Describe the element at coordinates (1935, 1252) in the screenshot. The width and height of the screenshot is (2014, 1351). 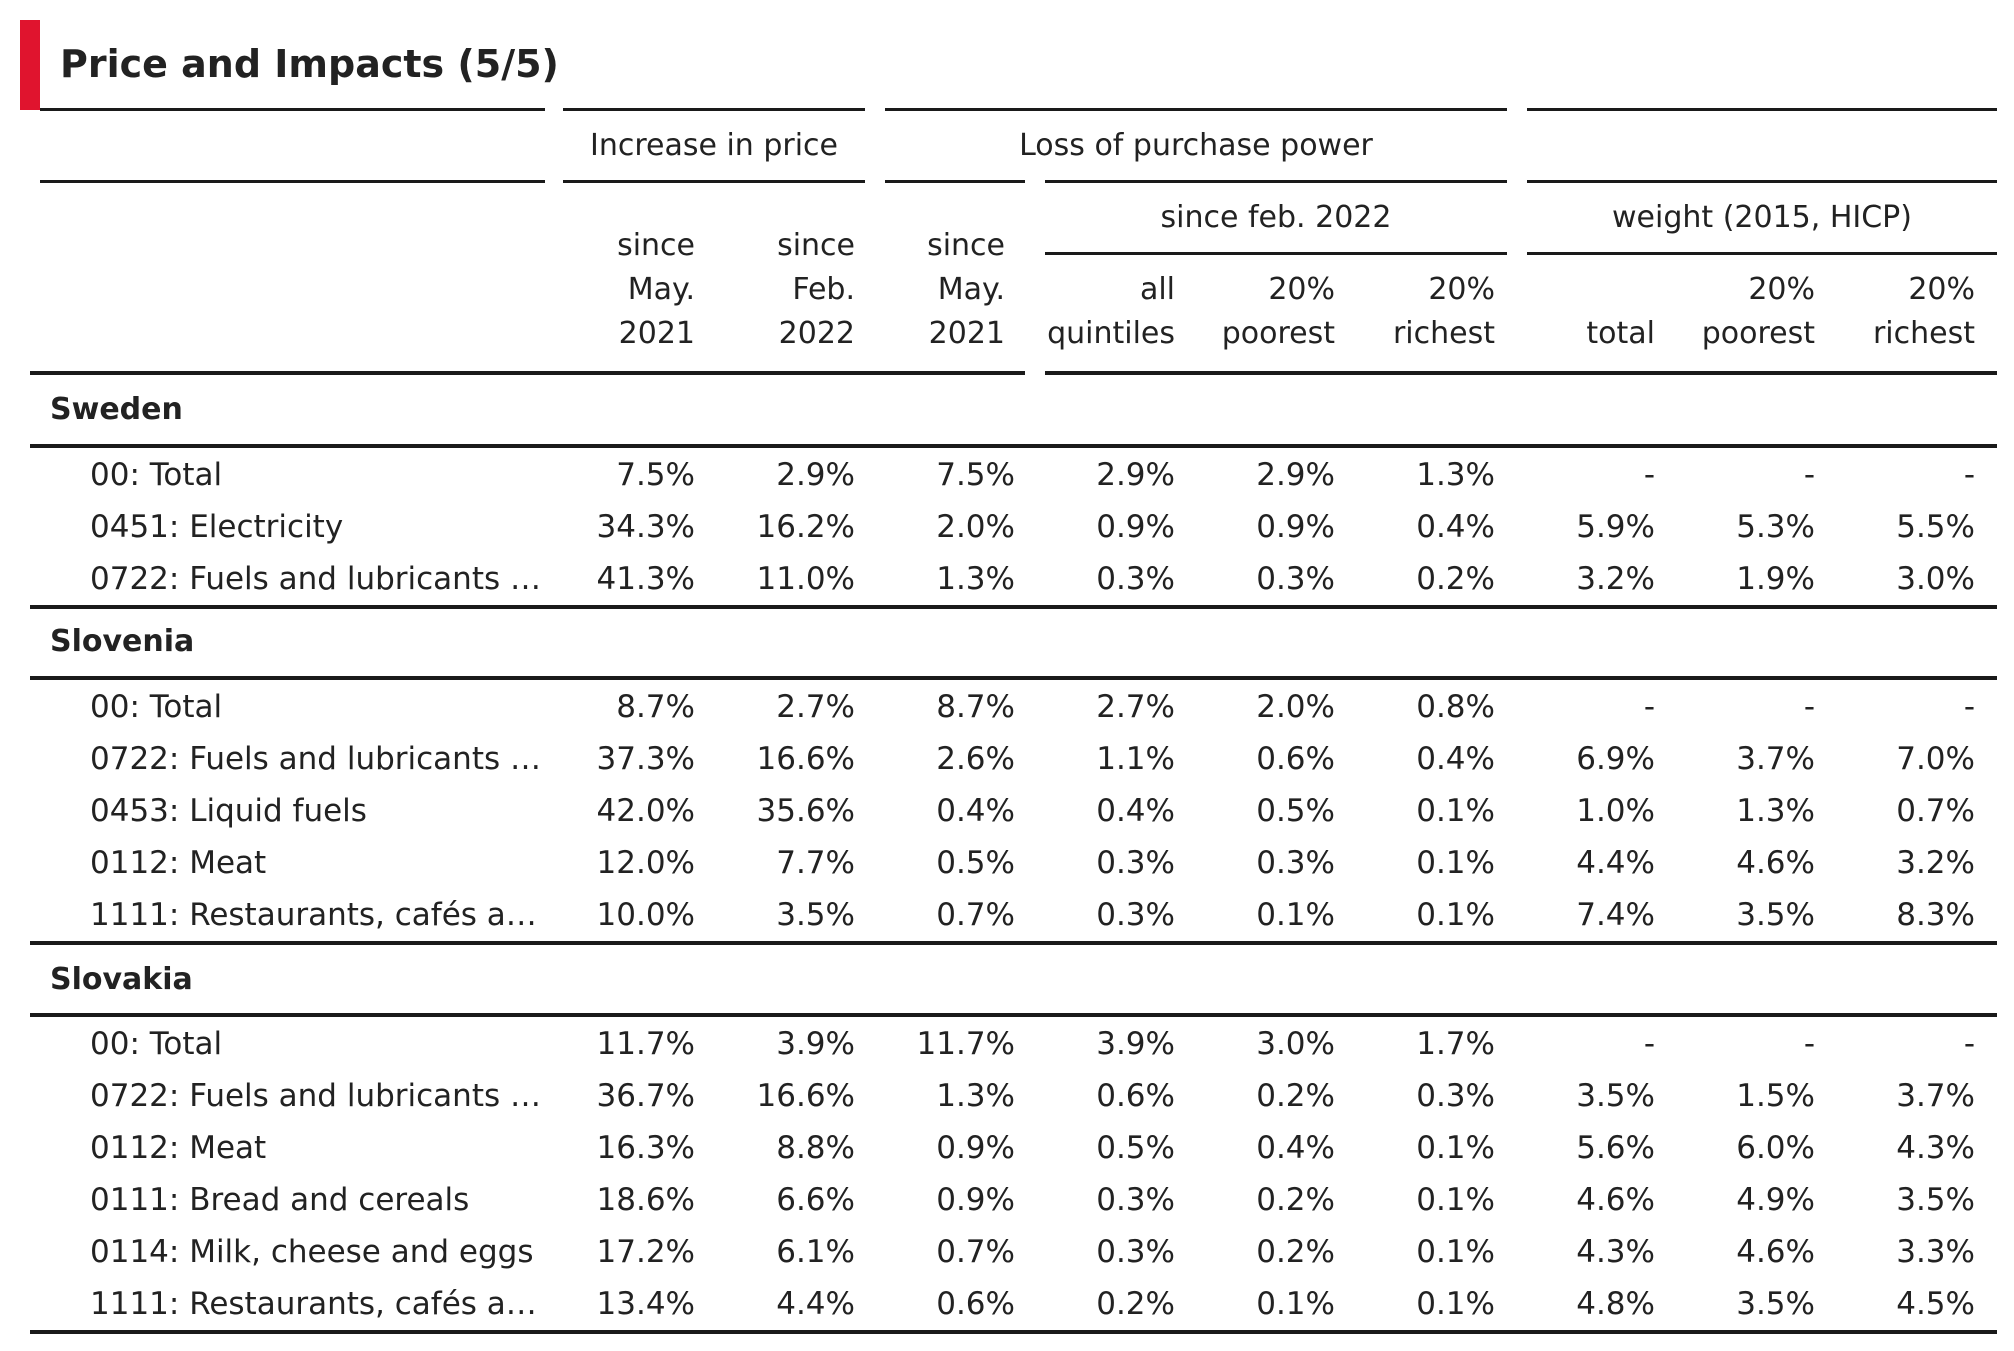
I see `cell-value: 3.3%` at that location.